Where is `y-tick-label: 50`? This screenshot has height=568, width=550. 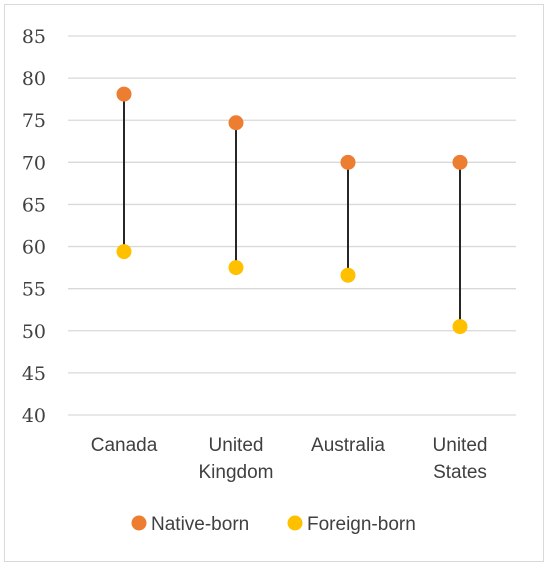
y-tick-label: 50 is located at coordinates (34, 332).